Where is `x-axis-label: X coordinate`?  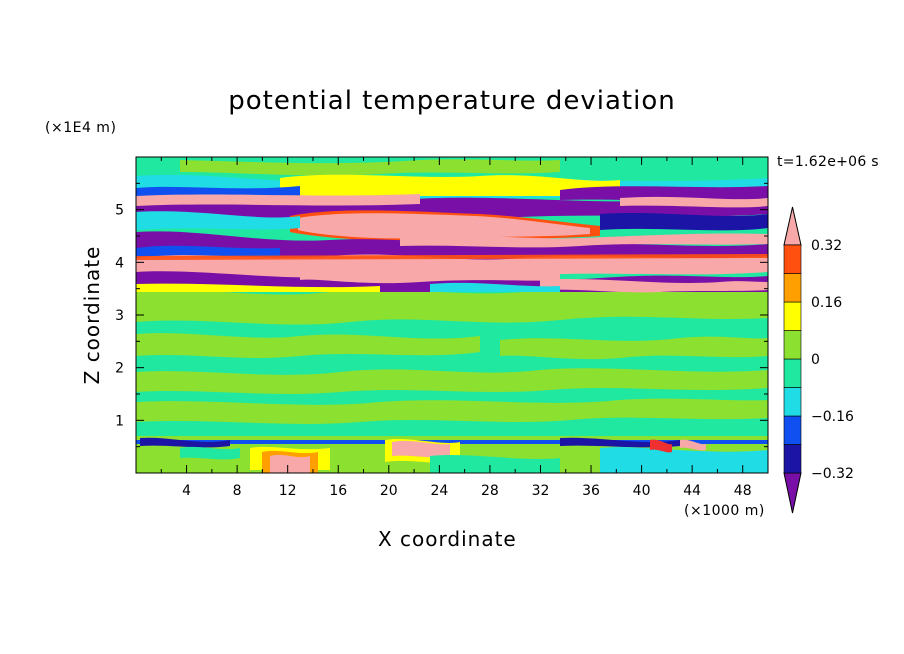
x-axis-label: X coordinate is located at coordinates (447, 539).